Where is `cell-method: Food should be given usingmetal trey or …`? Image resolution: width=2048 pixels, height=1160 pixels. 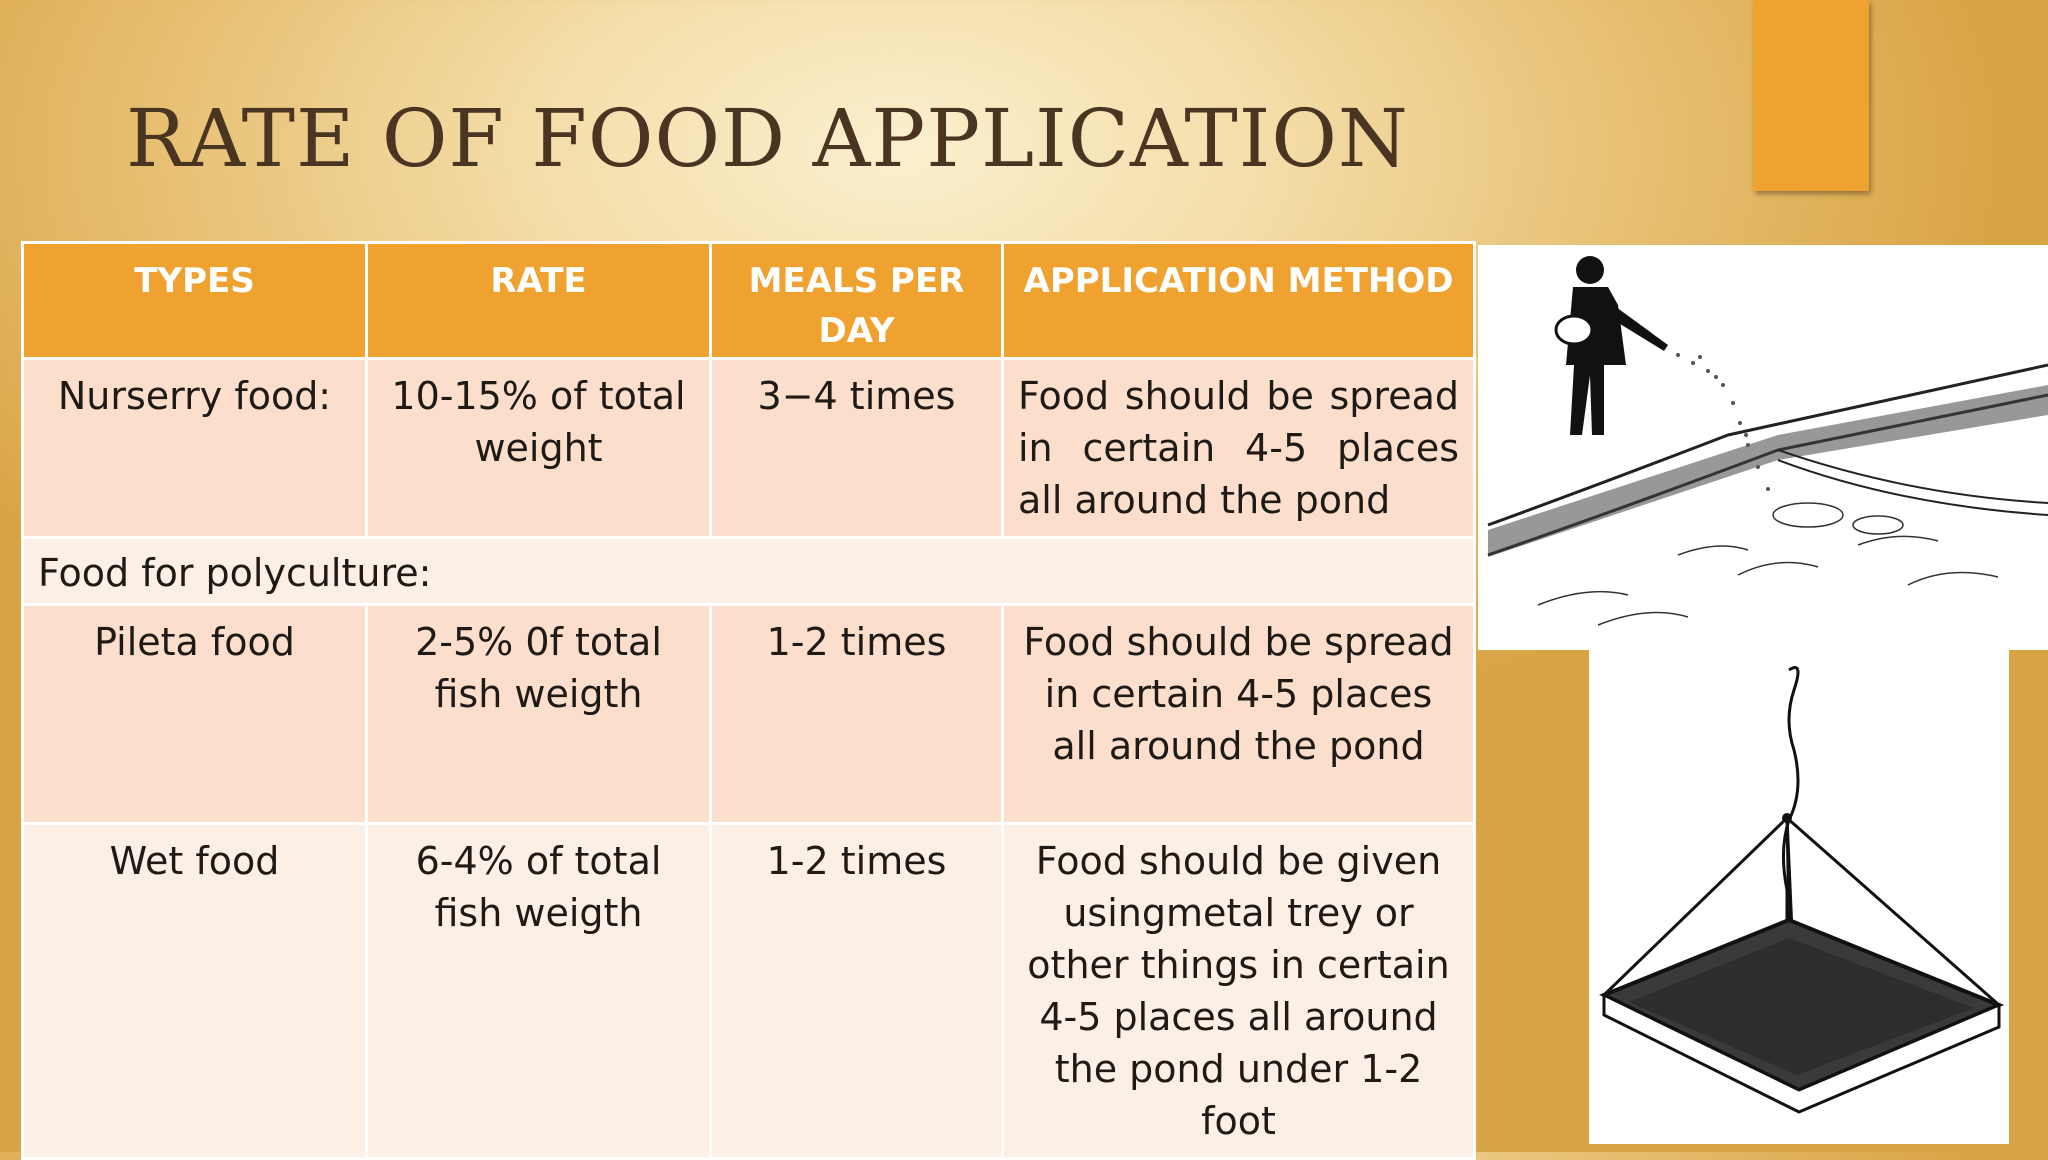
cell-method: Food should be given usingmetal trey or … is located at coordinates (1238, 991).